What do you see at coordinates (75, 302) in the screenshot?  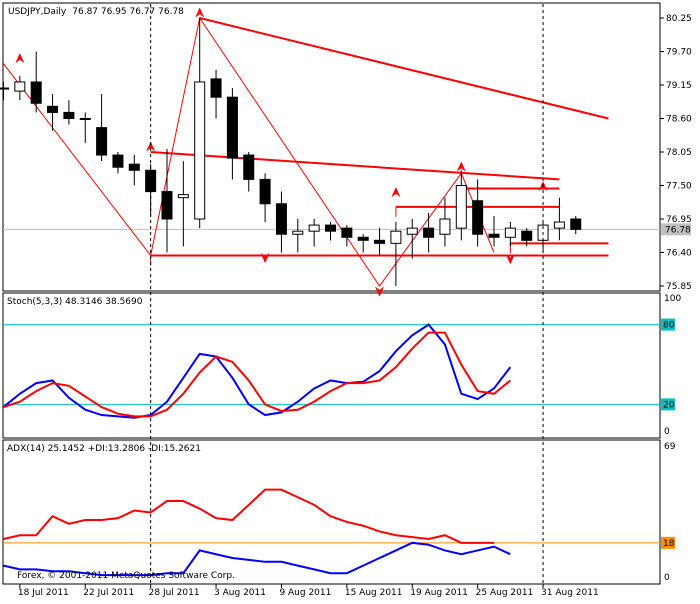 I see `stoch-title: Stoch(5,3,3) 48.3146 38.5690` at bounding box center [75, 302].